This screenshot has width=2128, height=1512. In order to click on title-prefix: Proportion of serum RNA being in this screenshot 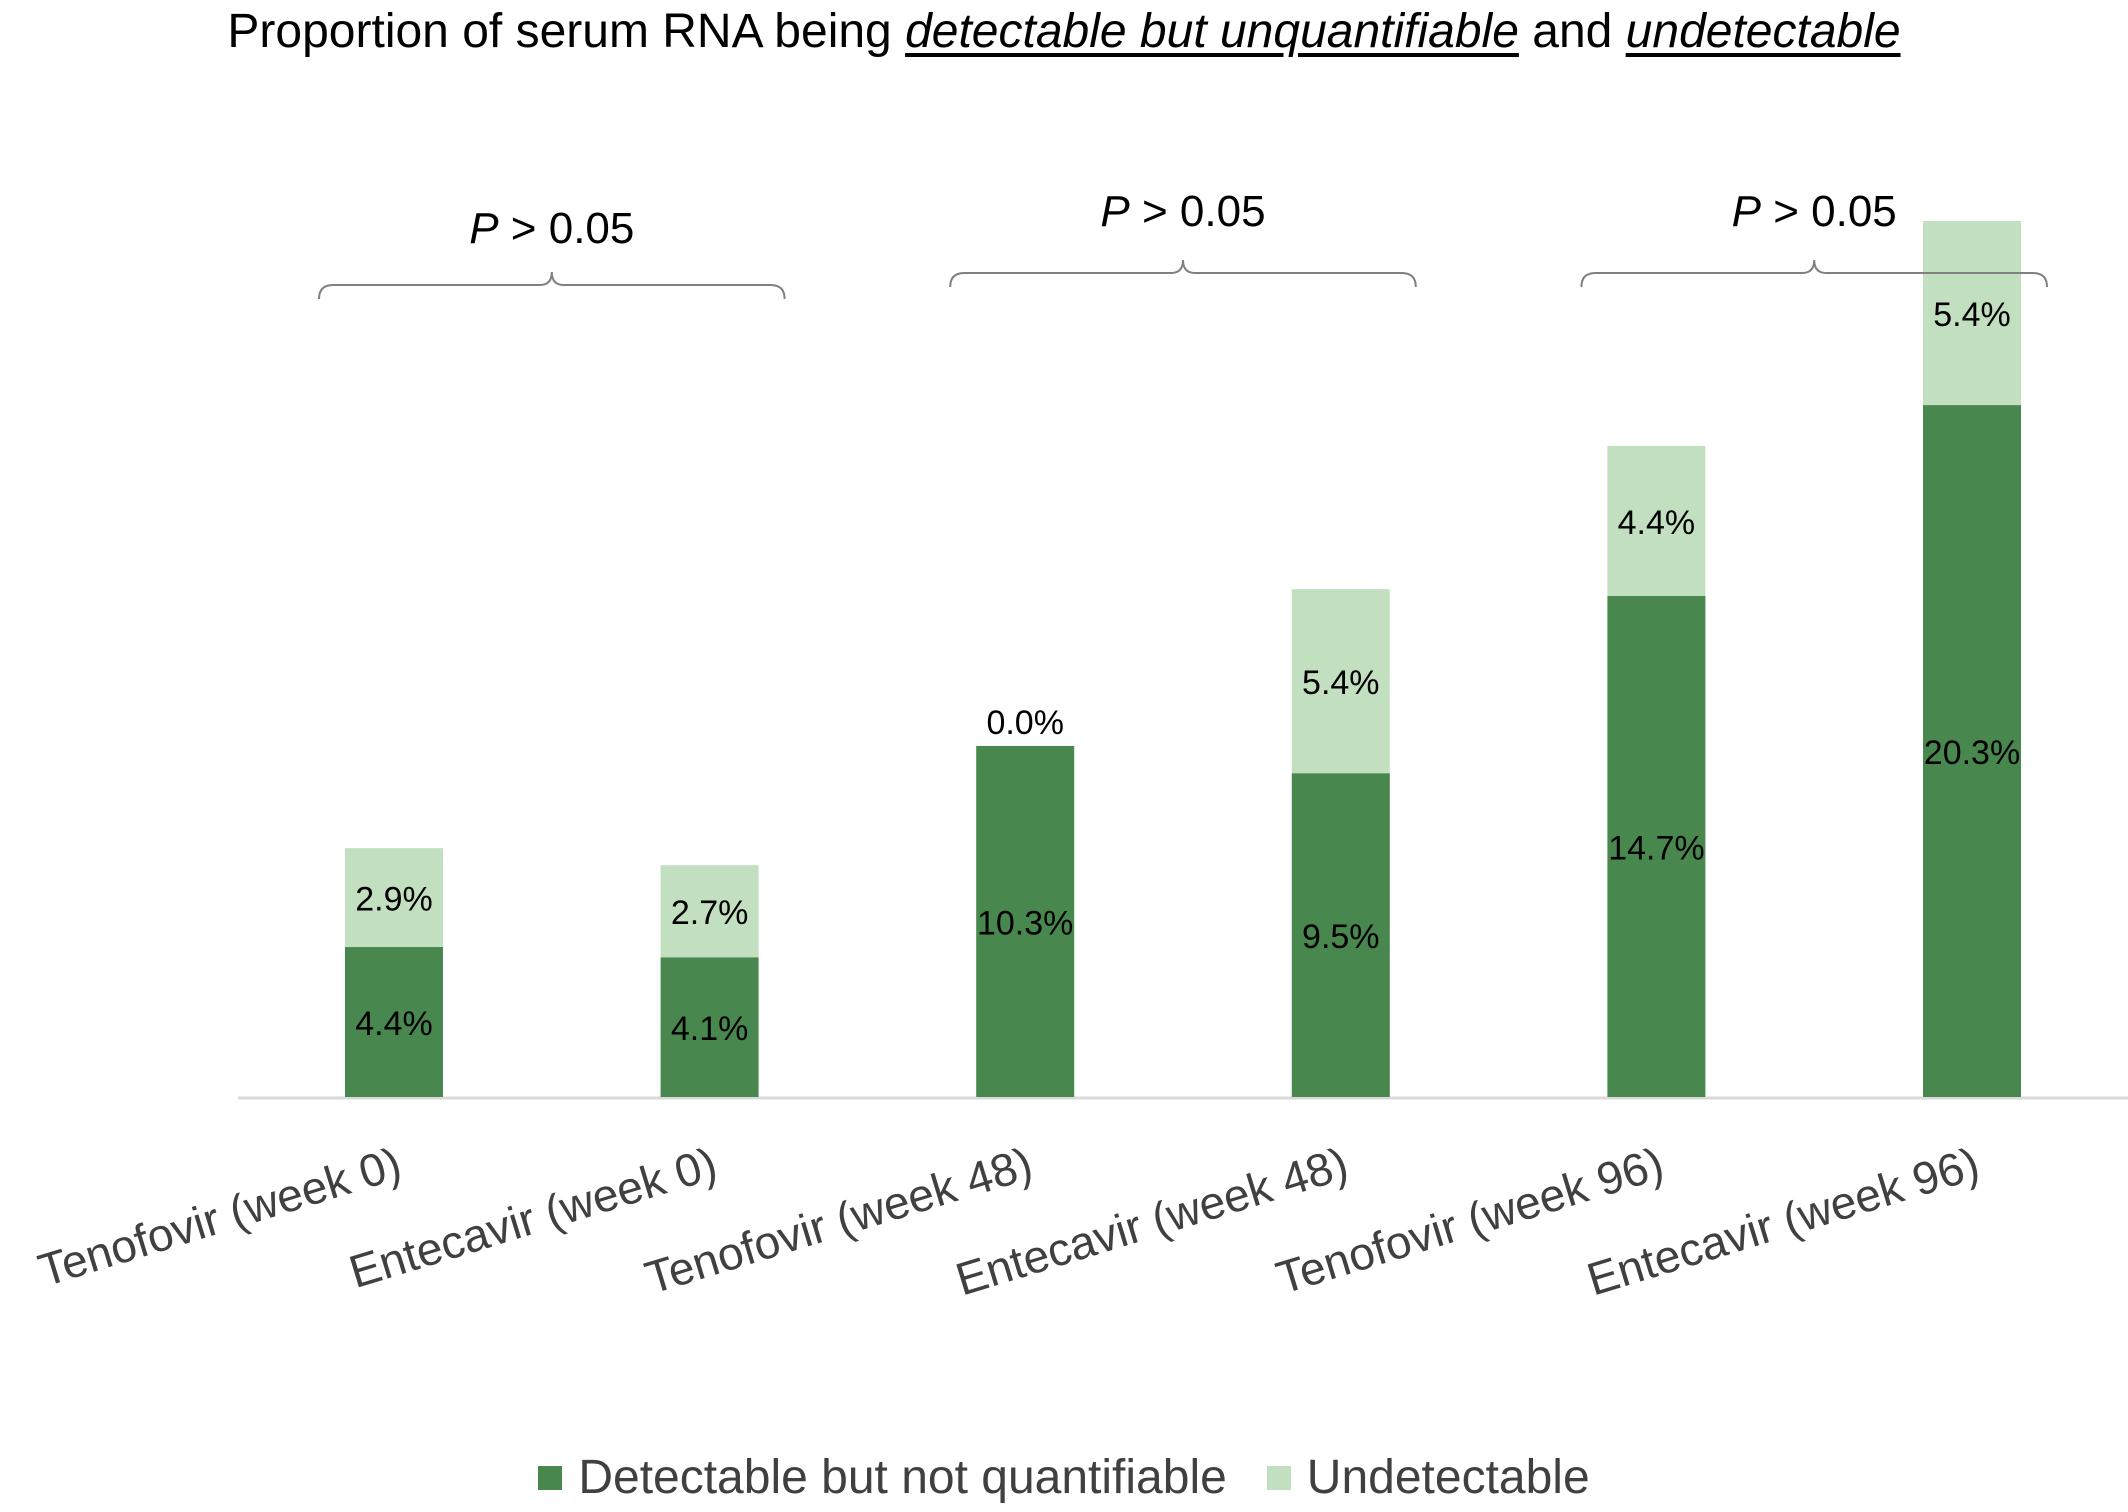, I will do `click(566, 31)`.